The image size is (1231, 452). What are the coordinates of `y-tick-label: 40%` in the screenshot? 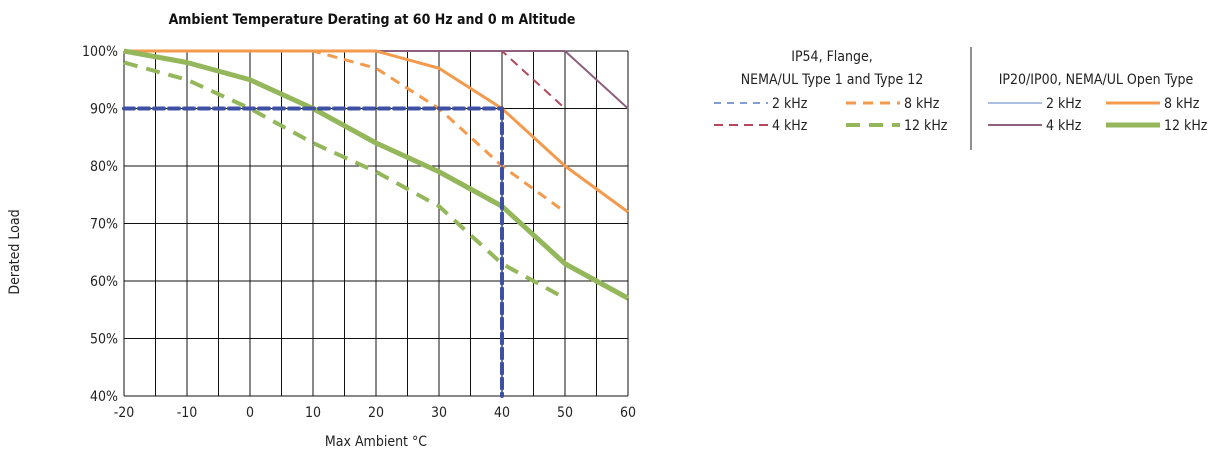 It's located at (104, 397).